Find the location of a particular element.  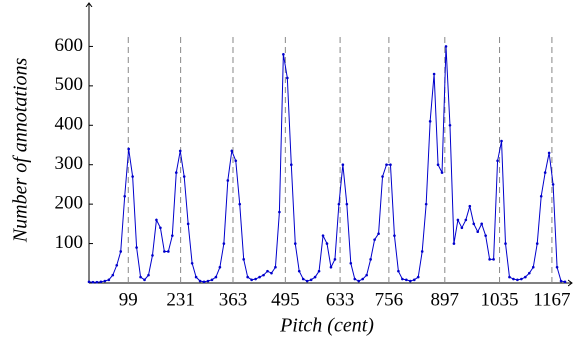

x-tick-label: 897 is located at coordinates (445, 299).